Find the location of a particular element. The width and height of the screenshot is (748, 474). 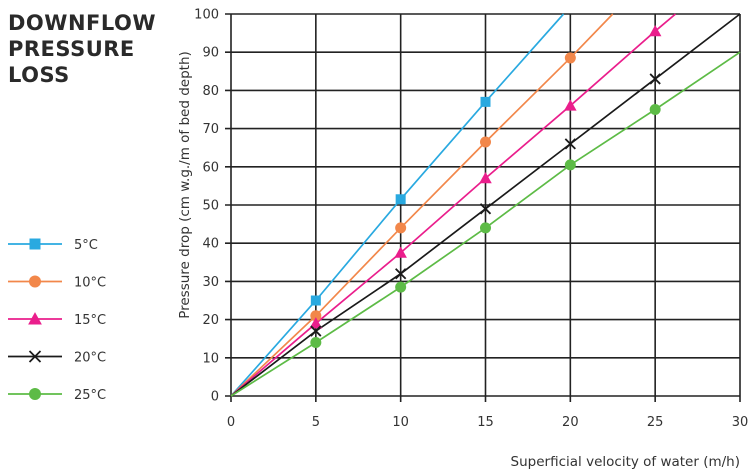

y-tick-label: 20 is located at coordinates (210, 320).